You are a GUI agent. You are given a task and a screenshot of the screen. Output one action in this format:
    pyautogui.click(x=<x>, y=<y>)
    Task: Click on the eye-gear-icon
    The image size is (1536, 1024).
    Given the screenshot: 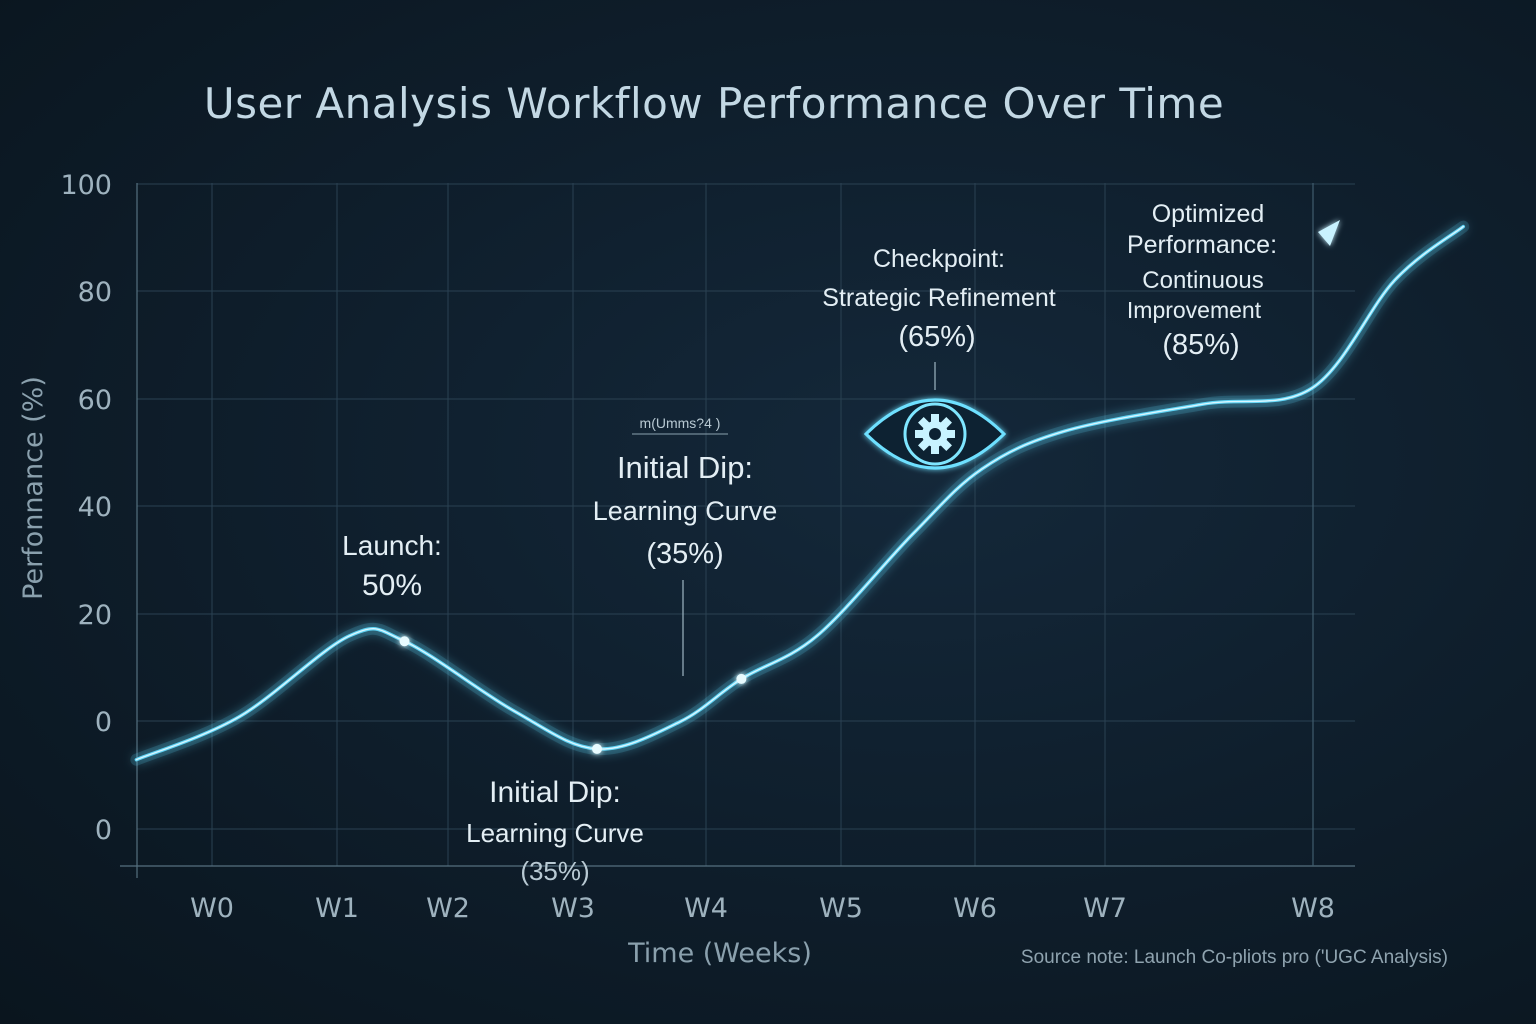 What is the action you would take?
    pyautogui.click(x=935, y=434)
    